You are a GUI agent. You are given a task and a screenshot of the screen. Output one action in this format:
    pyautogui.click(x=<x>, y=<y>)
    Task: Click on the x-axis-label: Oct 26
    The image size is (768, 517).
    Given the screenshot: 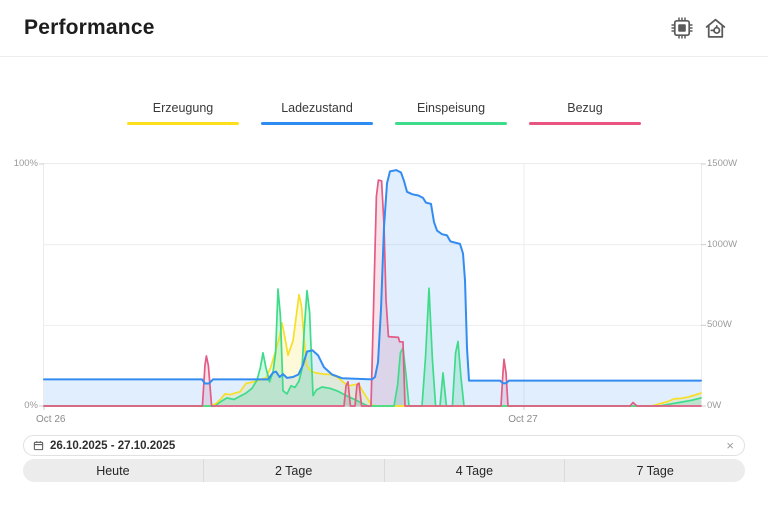 What is the action you would take?
    pyautogui.click(x=51, y=419)
    